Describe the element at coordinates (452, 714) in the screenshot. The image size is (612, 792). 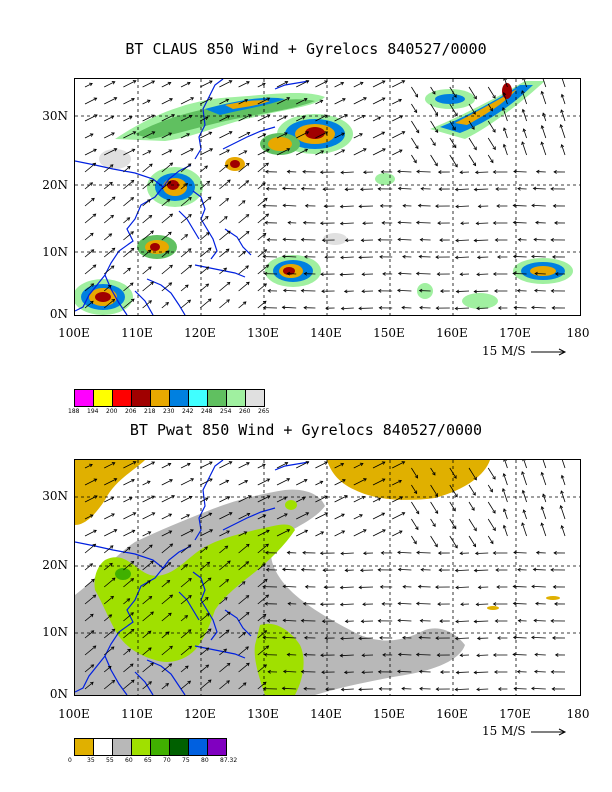
I see `x-tick-160e: 160E` at that location.